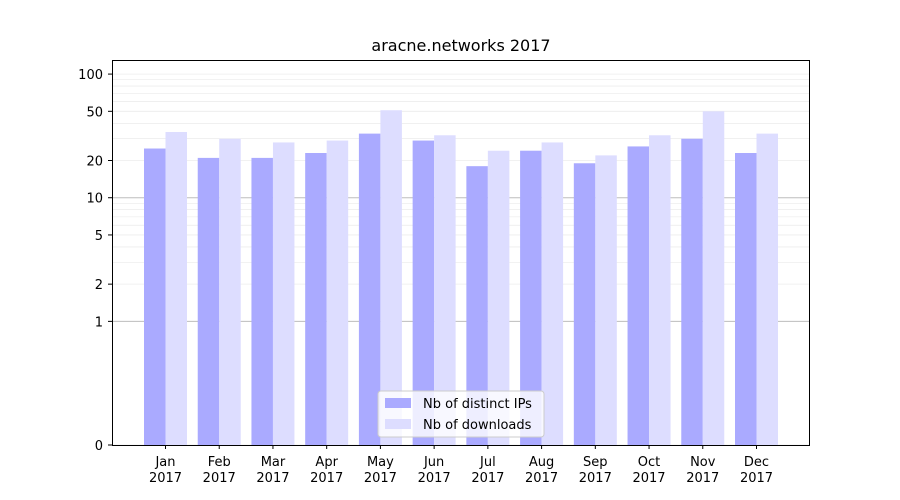 The height and width of the screenshot is (500, 900). Describe the element at coordinates (99, 236) in the screenshot. I see `y-tick-label: 5` at that location.